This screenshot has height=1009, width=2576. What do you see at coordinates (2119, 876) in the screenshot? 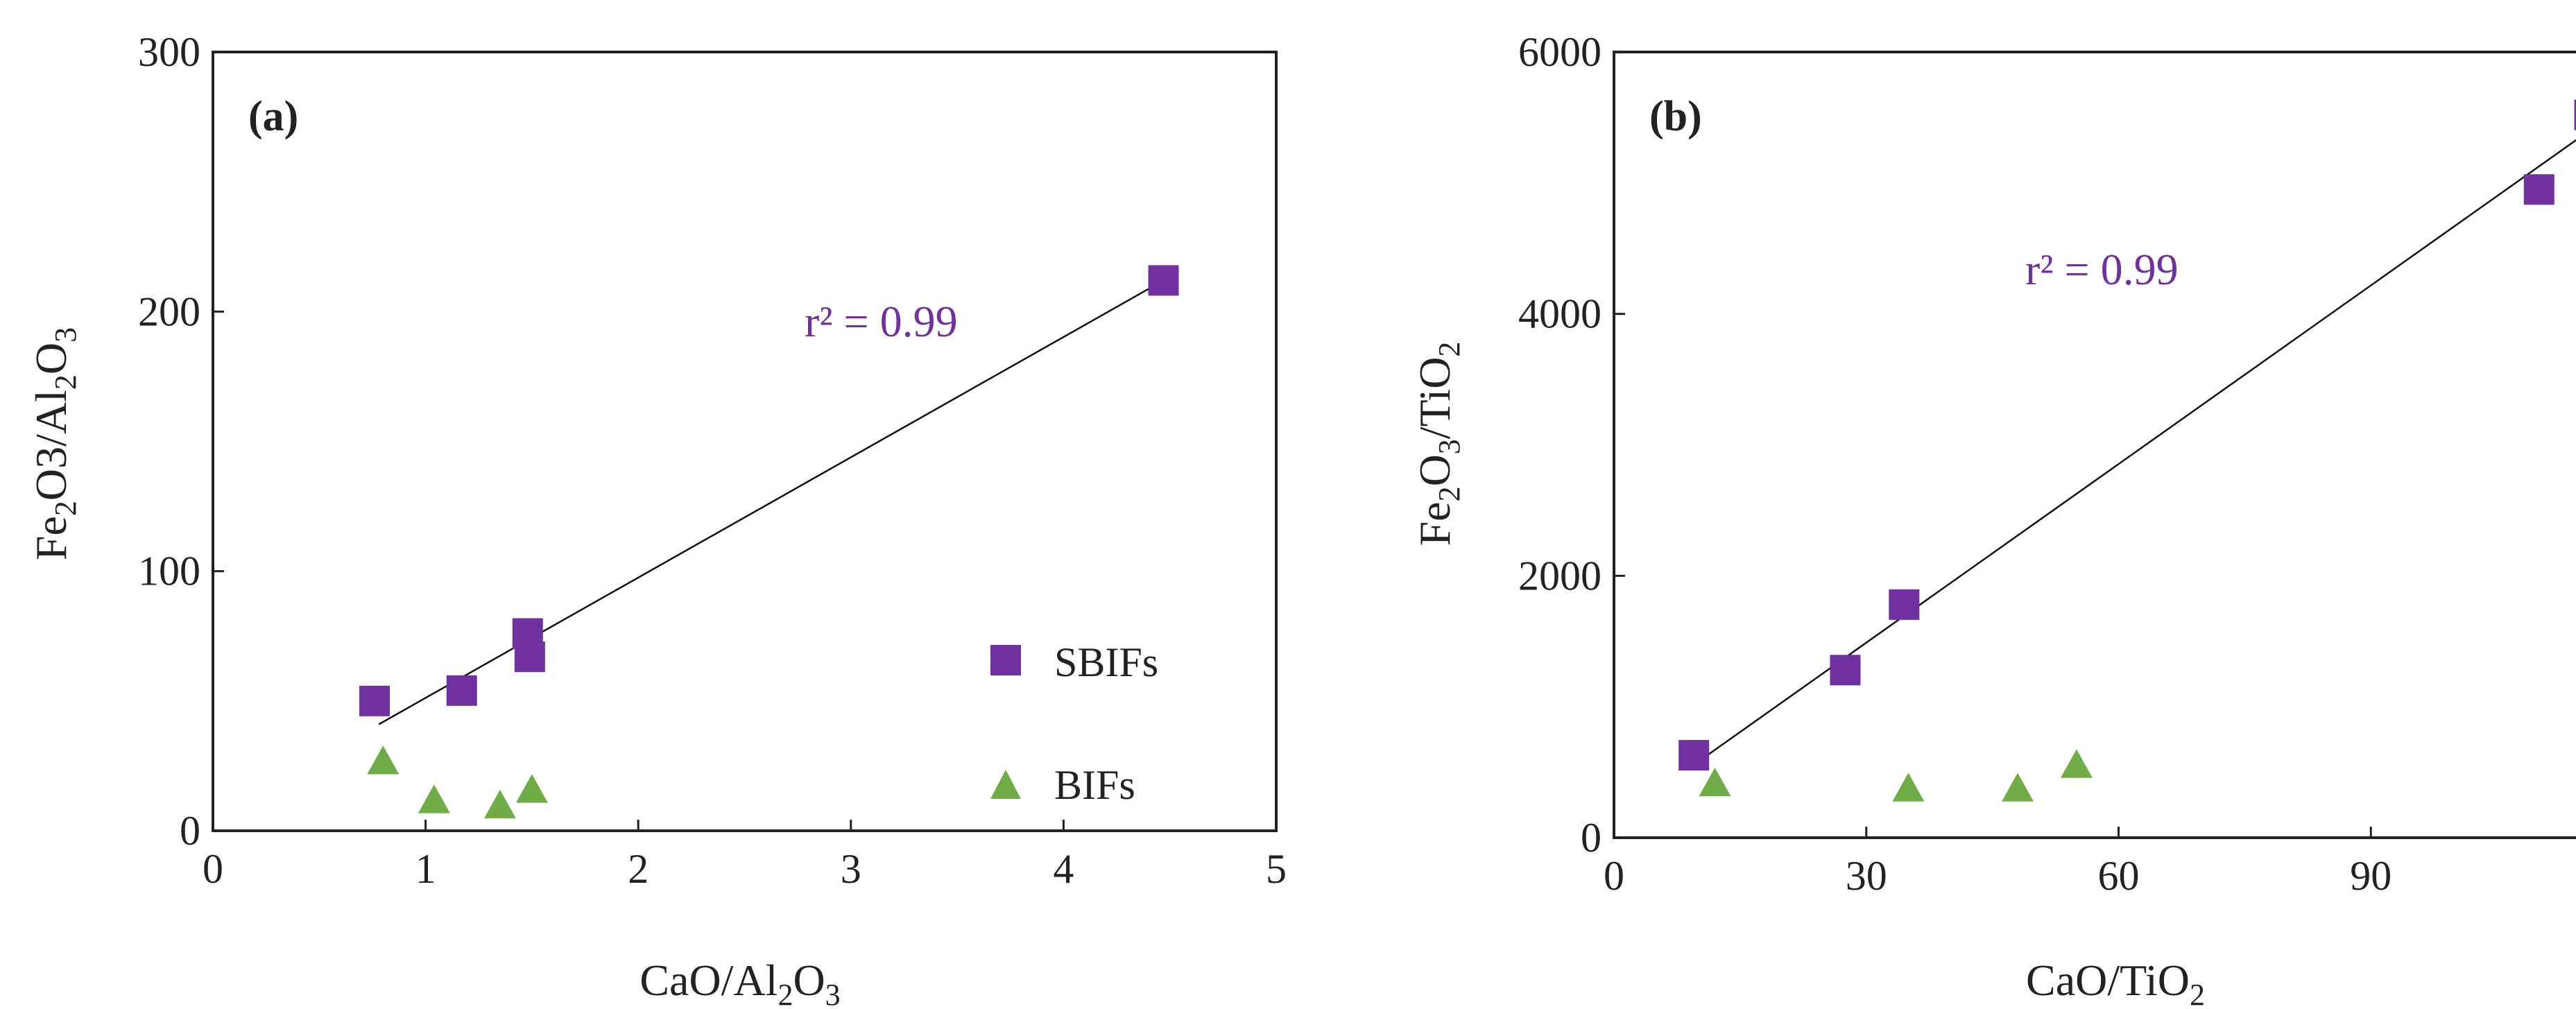
I see `panel-b-x-tick-label: 60` at bounding box center [2119, 876].